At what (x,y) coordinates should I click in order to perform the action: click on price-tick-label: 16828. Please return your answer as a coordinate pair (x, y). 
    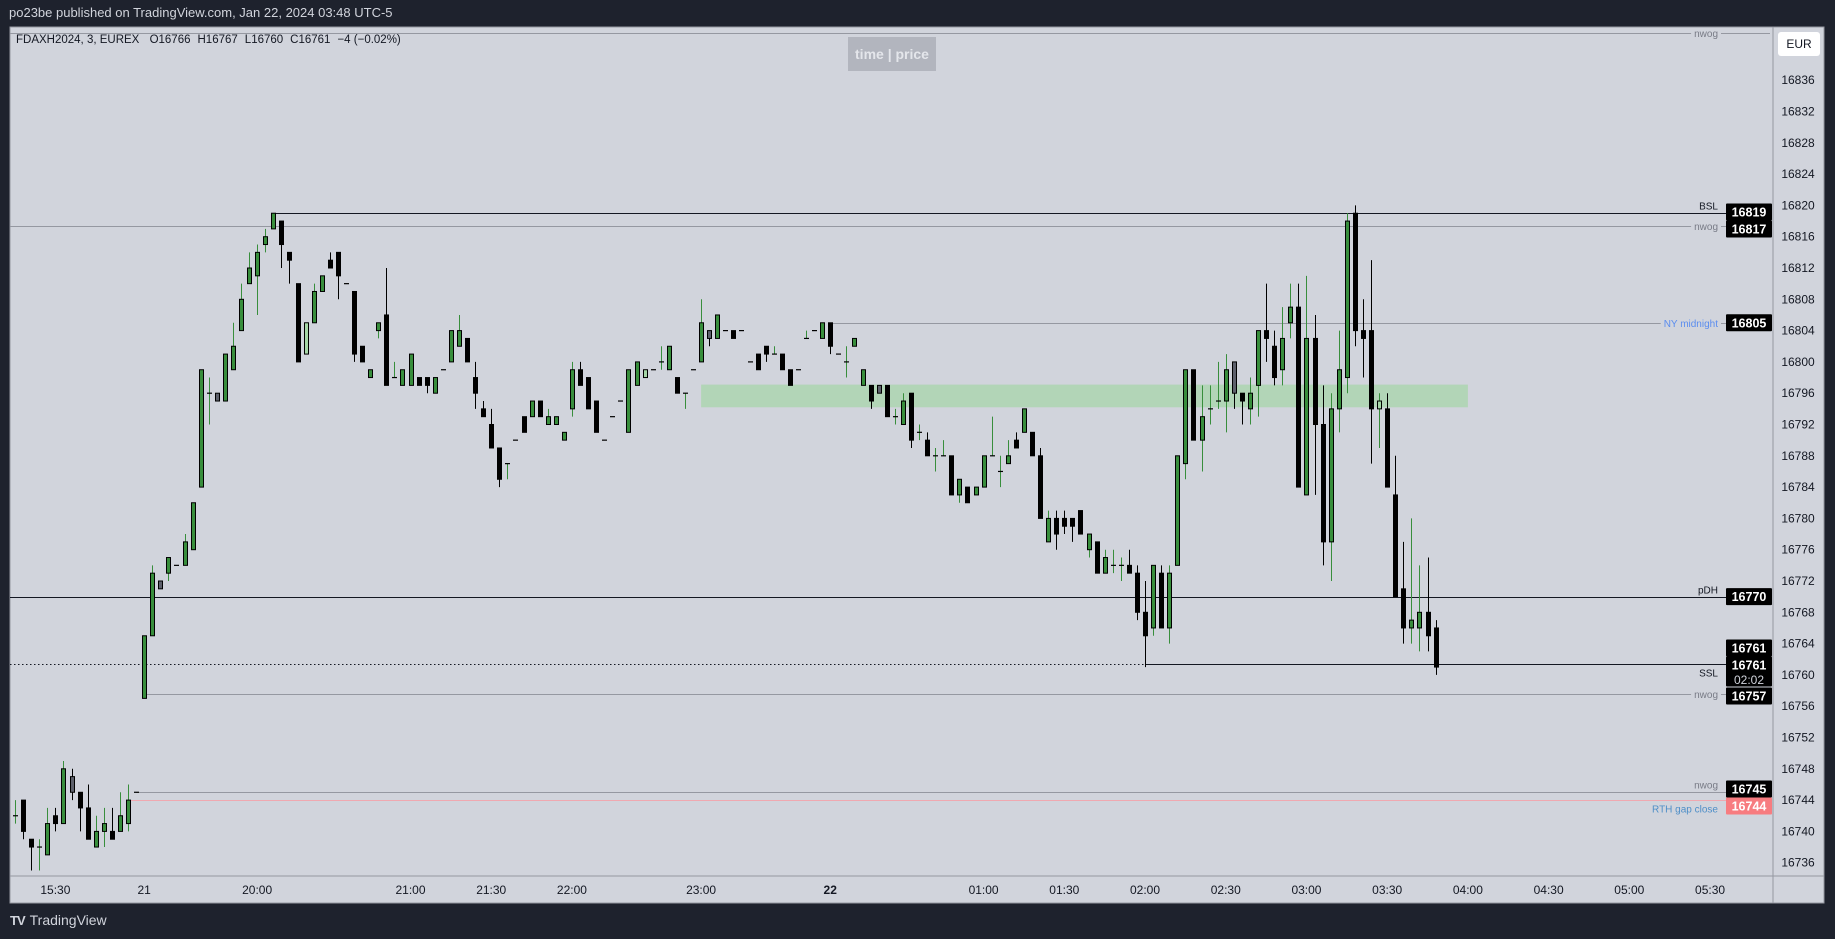
    Looking at the image, I should click on (1798, 143).